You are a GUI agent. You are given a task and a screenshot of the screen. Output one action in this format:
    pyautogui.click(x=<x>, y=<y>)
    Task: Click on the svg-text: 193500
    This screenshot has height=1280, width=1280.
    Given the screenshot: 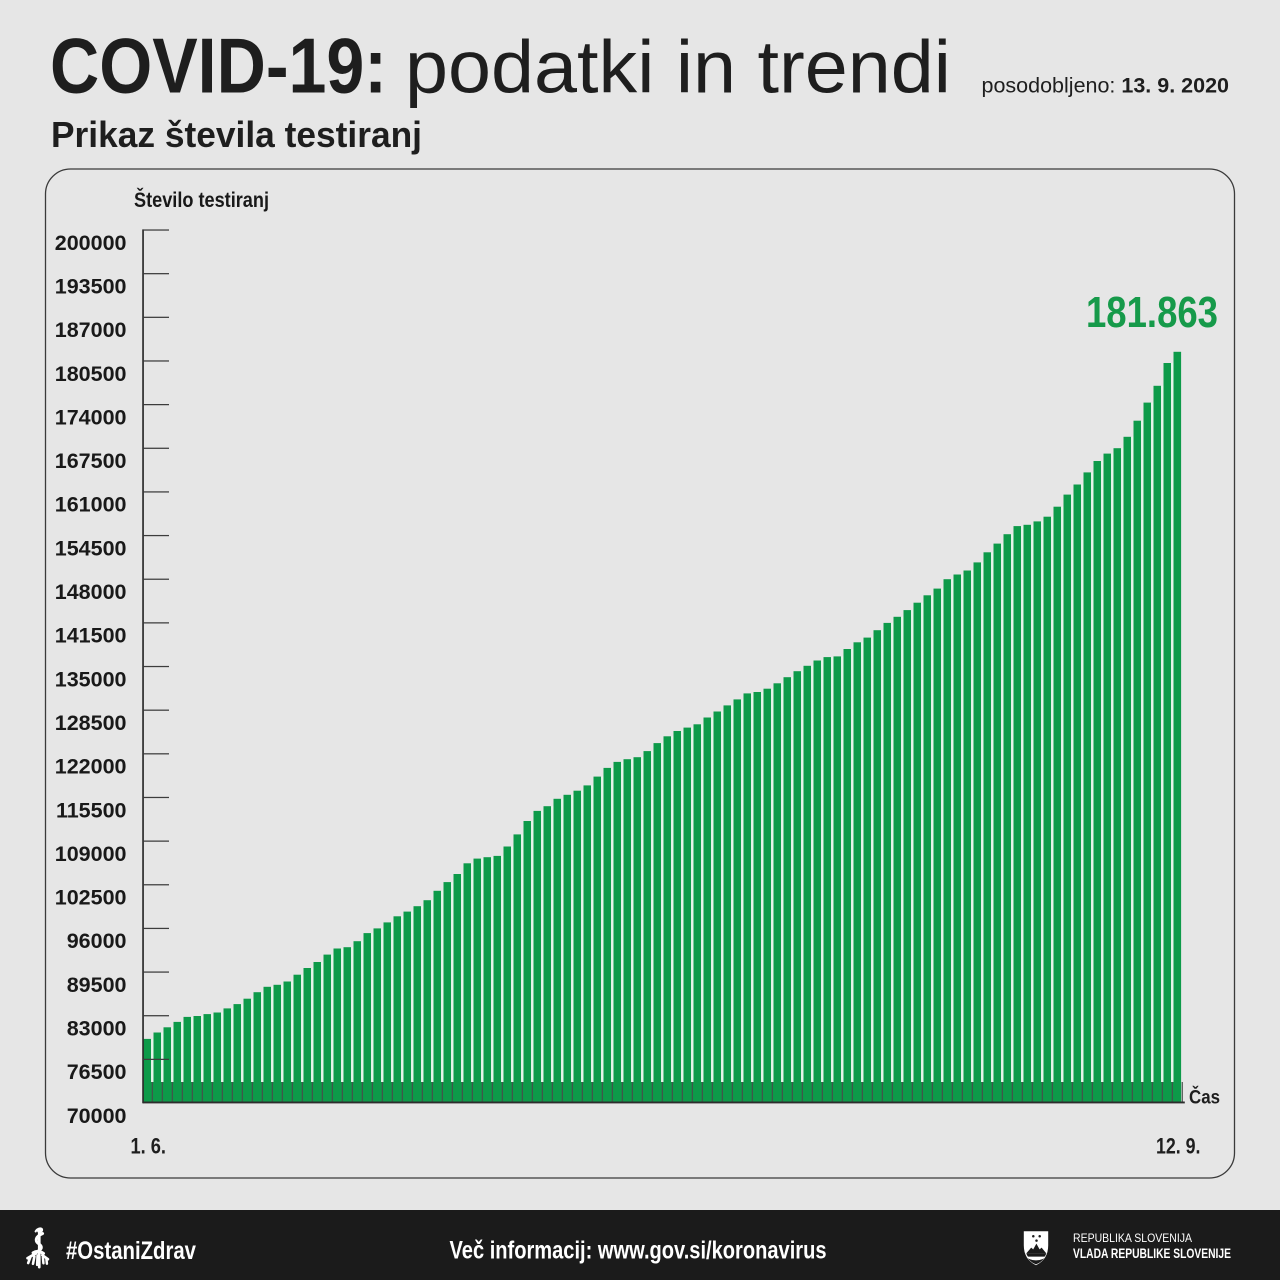 What is the action you would take?
    pyautogui.click(x=91, y=286)
    